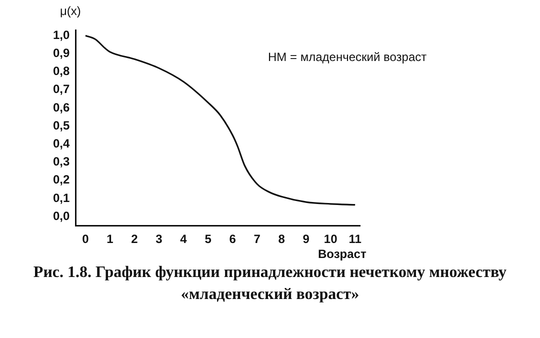 This screenshot has width=540, height=338. I want to click on x-tick-label: 9, so click(306, 239).